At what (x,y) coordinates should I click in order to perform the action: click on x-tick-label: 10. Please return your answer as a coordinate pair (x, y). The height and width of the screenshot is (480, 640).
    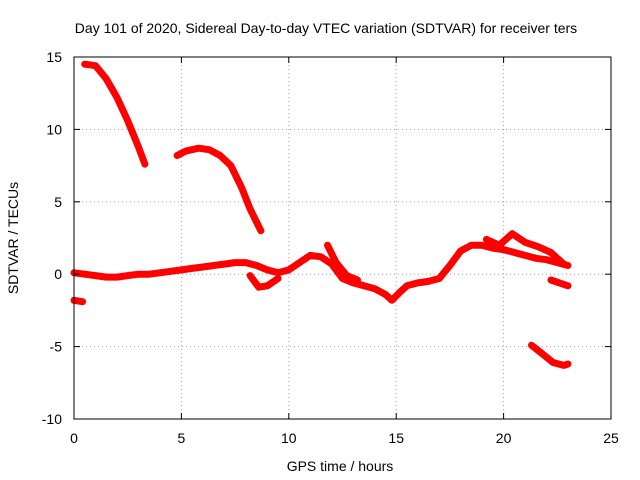
    Looking at the image, I should click on (289, 438).